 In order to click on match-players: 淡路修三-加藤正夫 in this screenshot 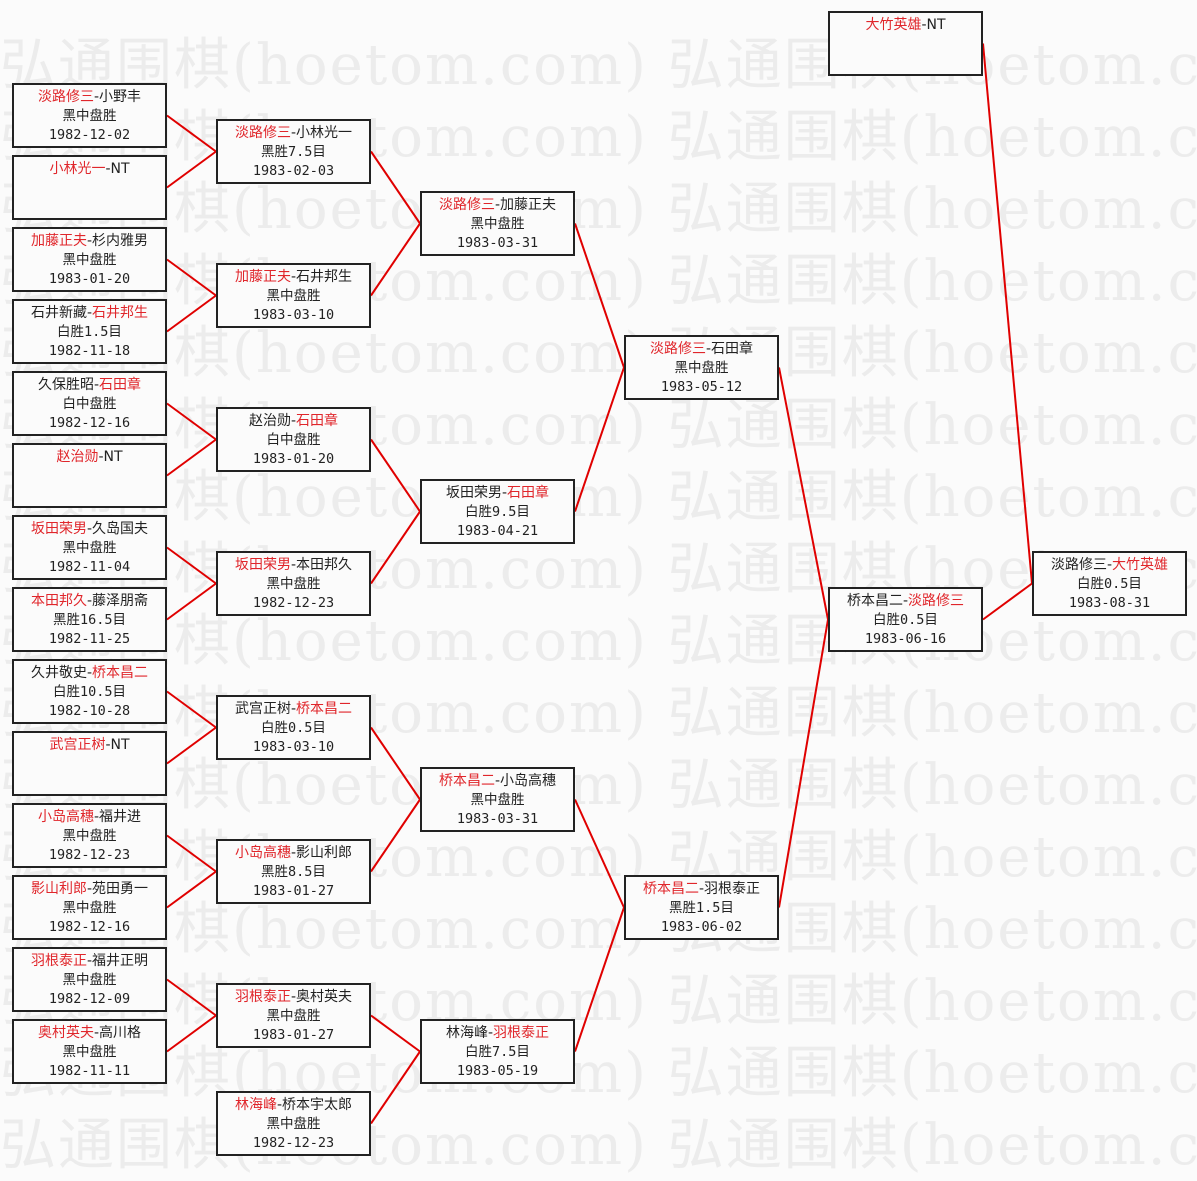, I will do `click(497, 205)`.